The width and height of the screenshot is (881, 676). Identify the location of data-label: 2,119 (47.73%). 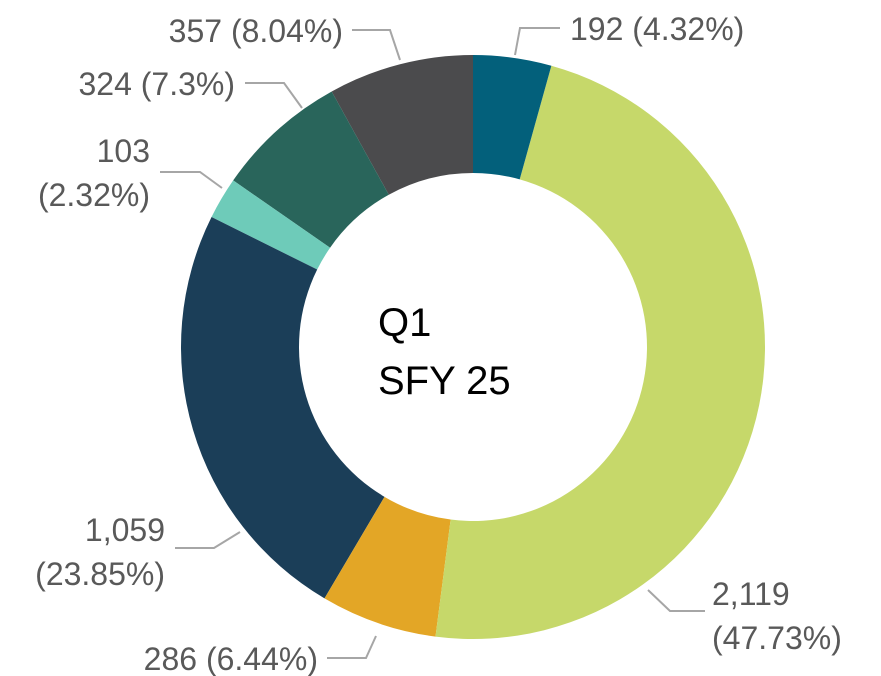
(777, 616).